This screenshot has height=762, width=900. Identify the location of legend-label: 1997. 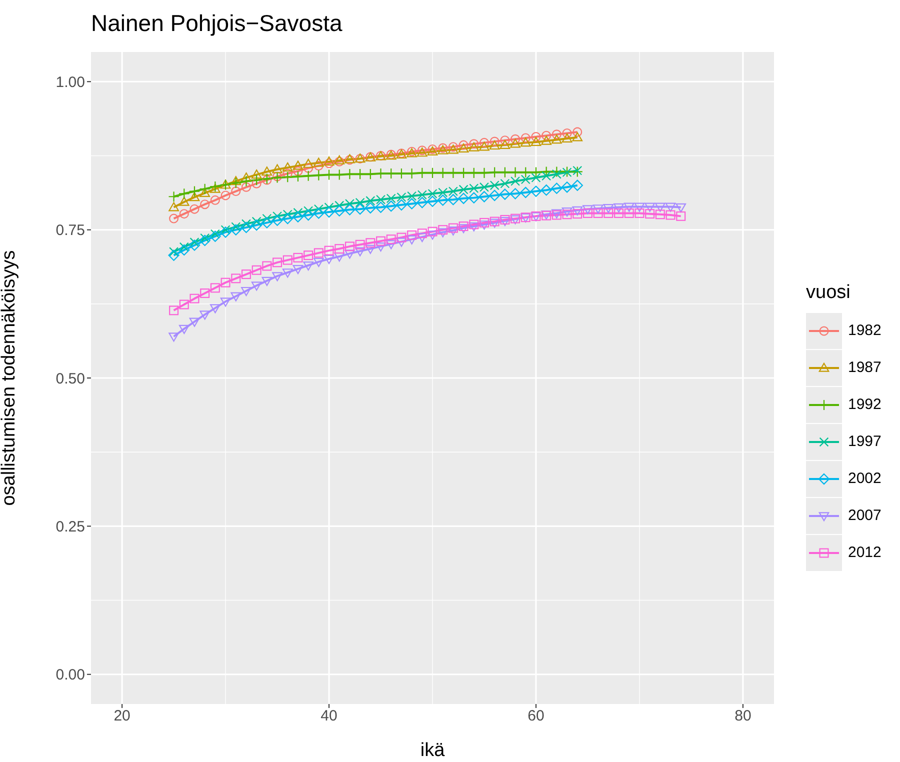
(865, 441).